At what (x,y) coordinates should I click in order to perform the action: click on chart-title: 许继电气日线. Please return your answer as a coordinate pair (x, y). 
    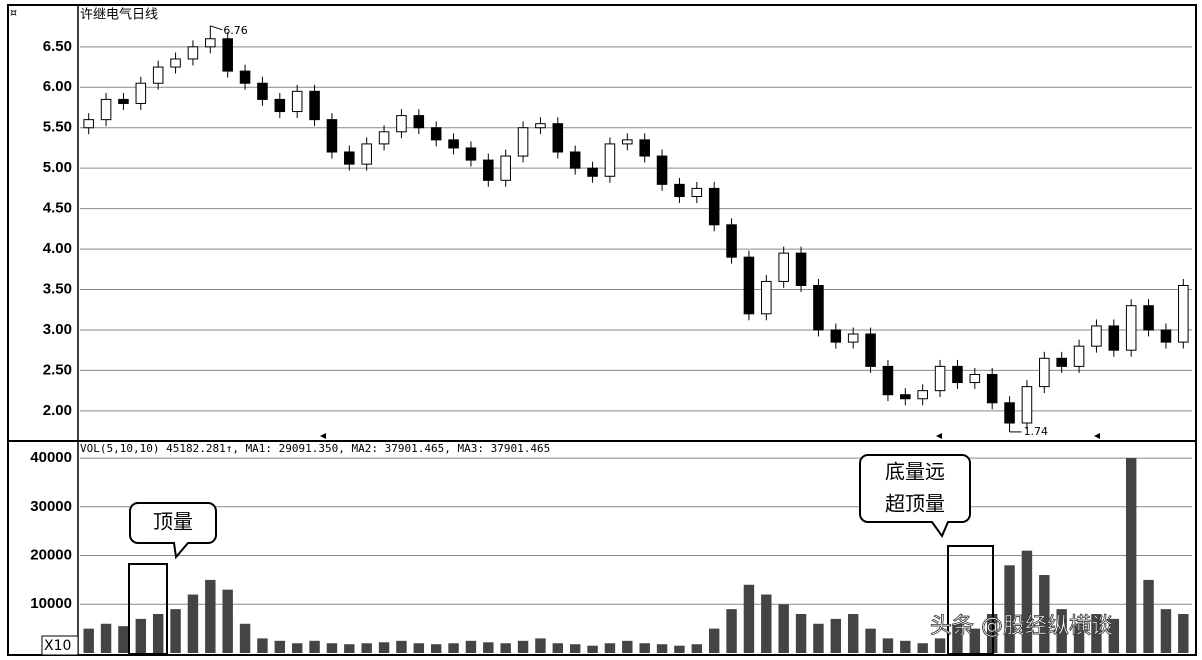
    Looking at the image, I should click on (119, 15).